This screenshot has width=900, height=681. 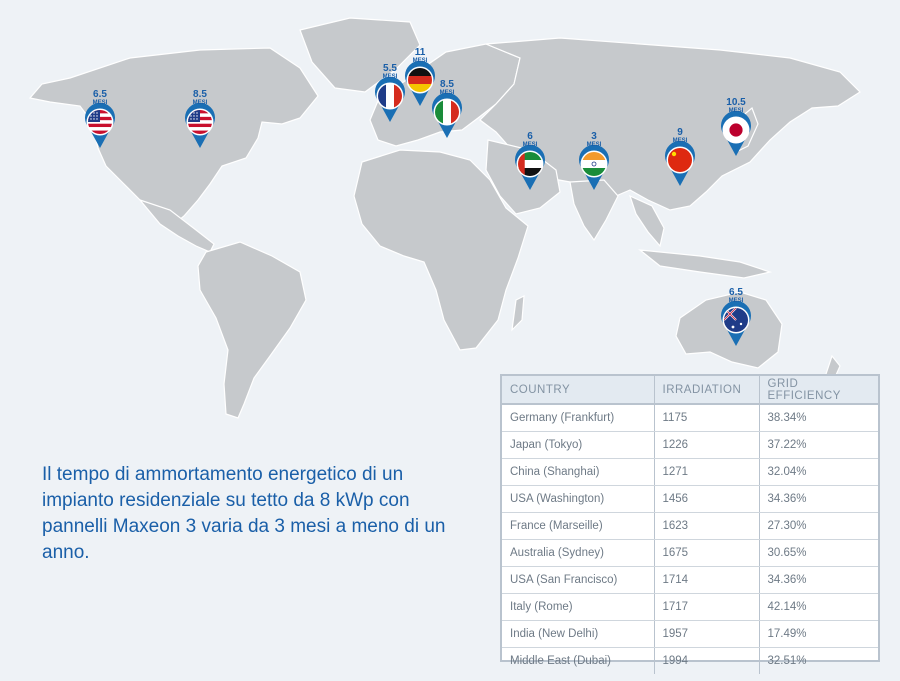 I want to click on cell-efficiency: 30.65%, so click(x=818, y=553).